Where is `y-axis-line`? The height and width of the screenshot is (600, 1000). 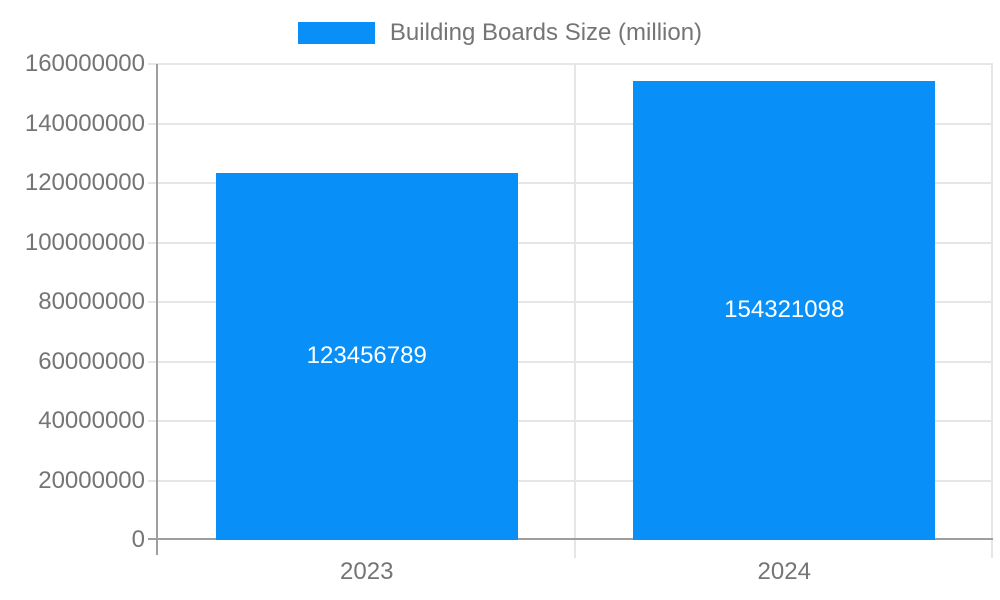
y-axis-line is located at coordinates (157, 309).